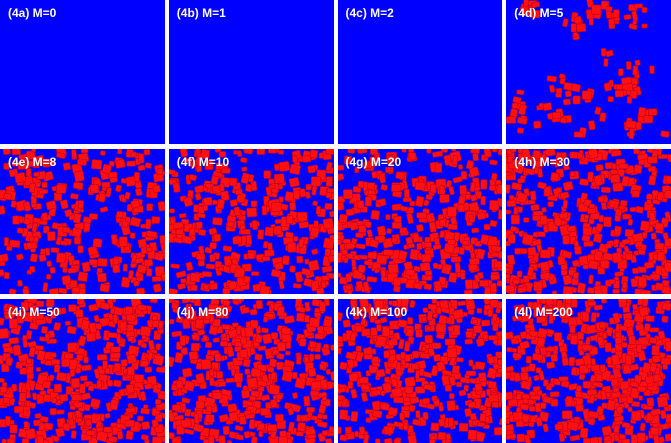  I want to click on panel-4j-pattern, so click(251, 370).